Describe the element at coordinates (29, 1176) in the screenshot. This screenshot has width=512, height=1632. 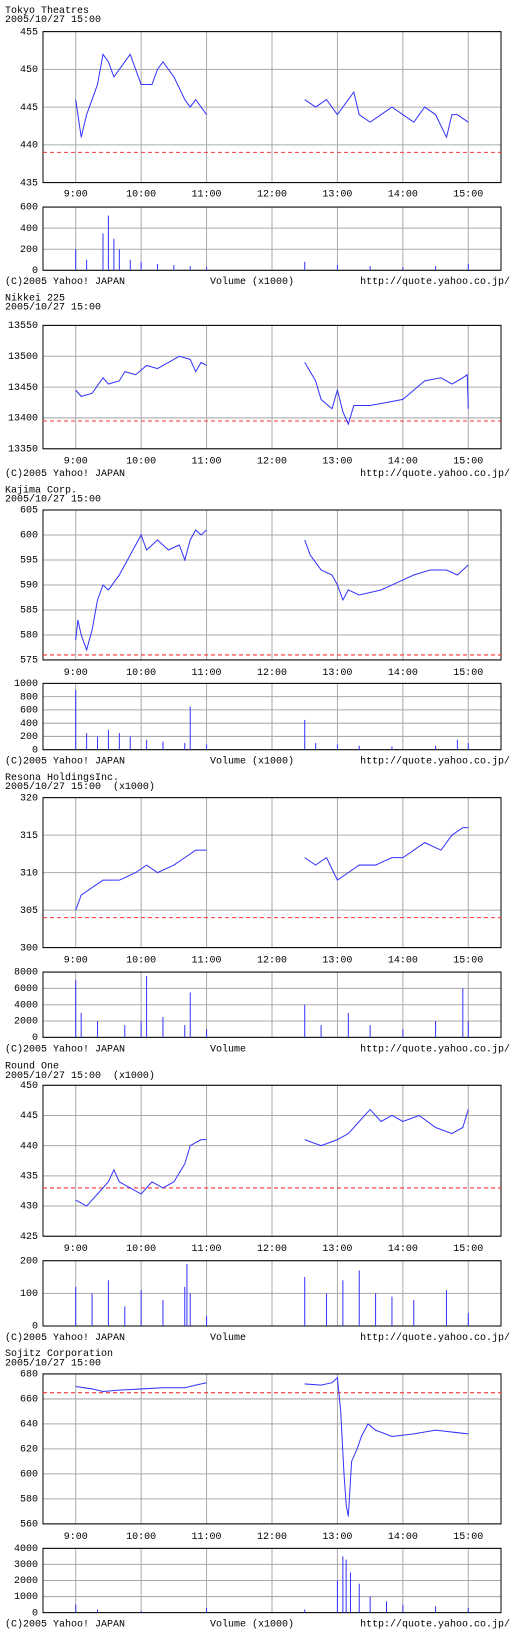
I see `y-tick-label: 435` at that location.